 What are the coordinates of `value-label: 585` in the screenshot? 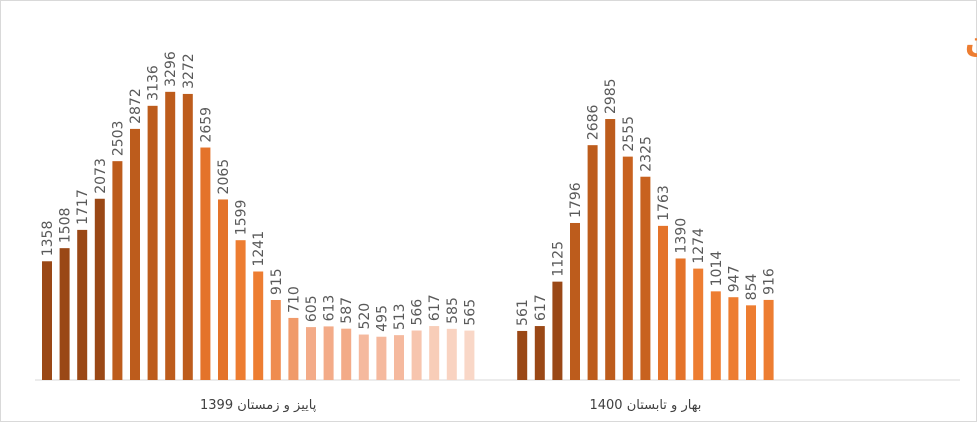 It's located at (453, 310).